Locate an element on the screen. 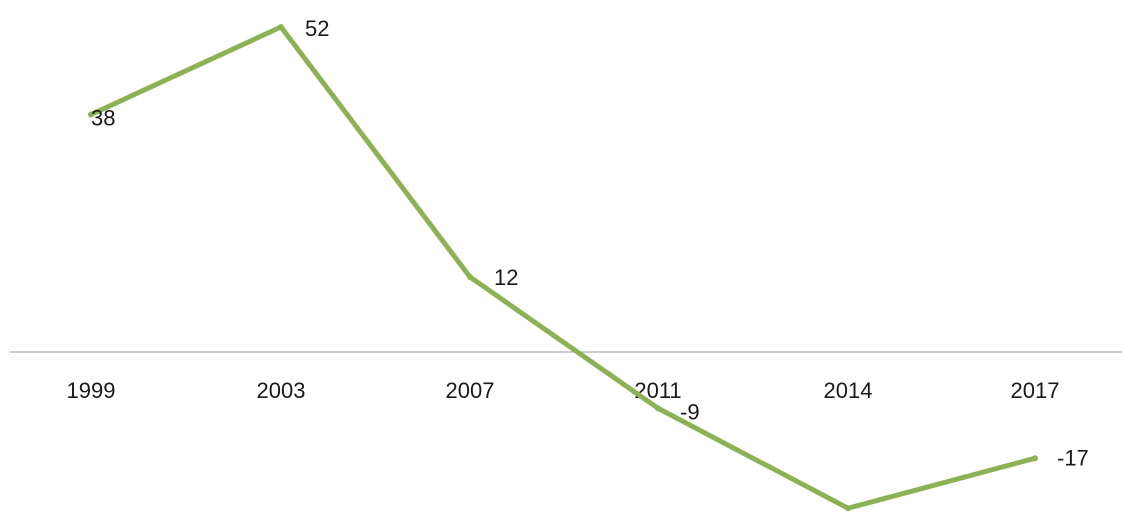 The width and height of the screenshot is (1122, 522). data-point-2011 is located at coordinates (658, 408).